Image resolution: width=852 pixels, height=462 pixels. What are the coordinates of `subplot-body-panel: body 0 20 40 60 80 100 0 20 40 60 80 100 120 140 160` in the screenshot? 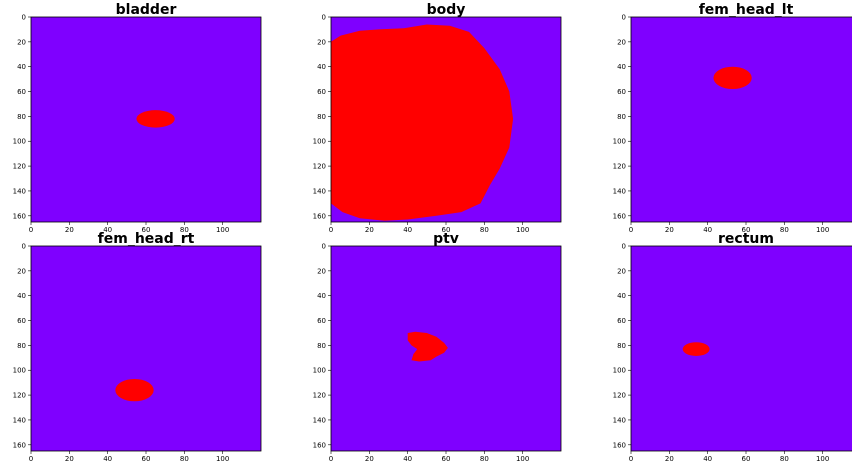 It's located at (437, 118).